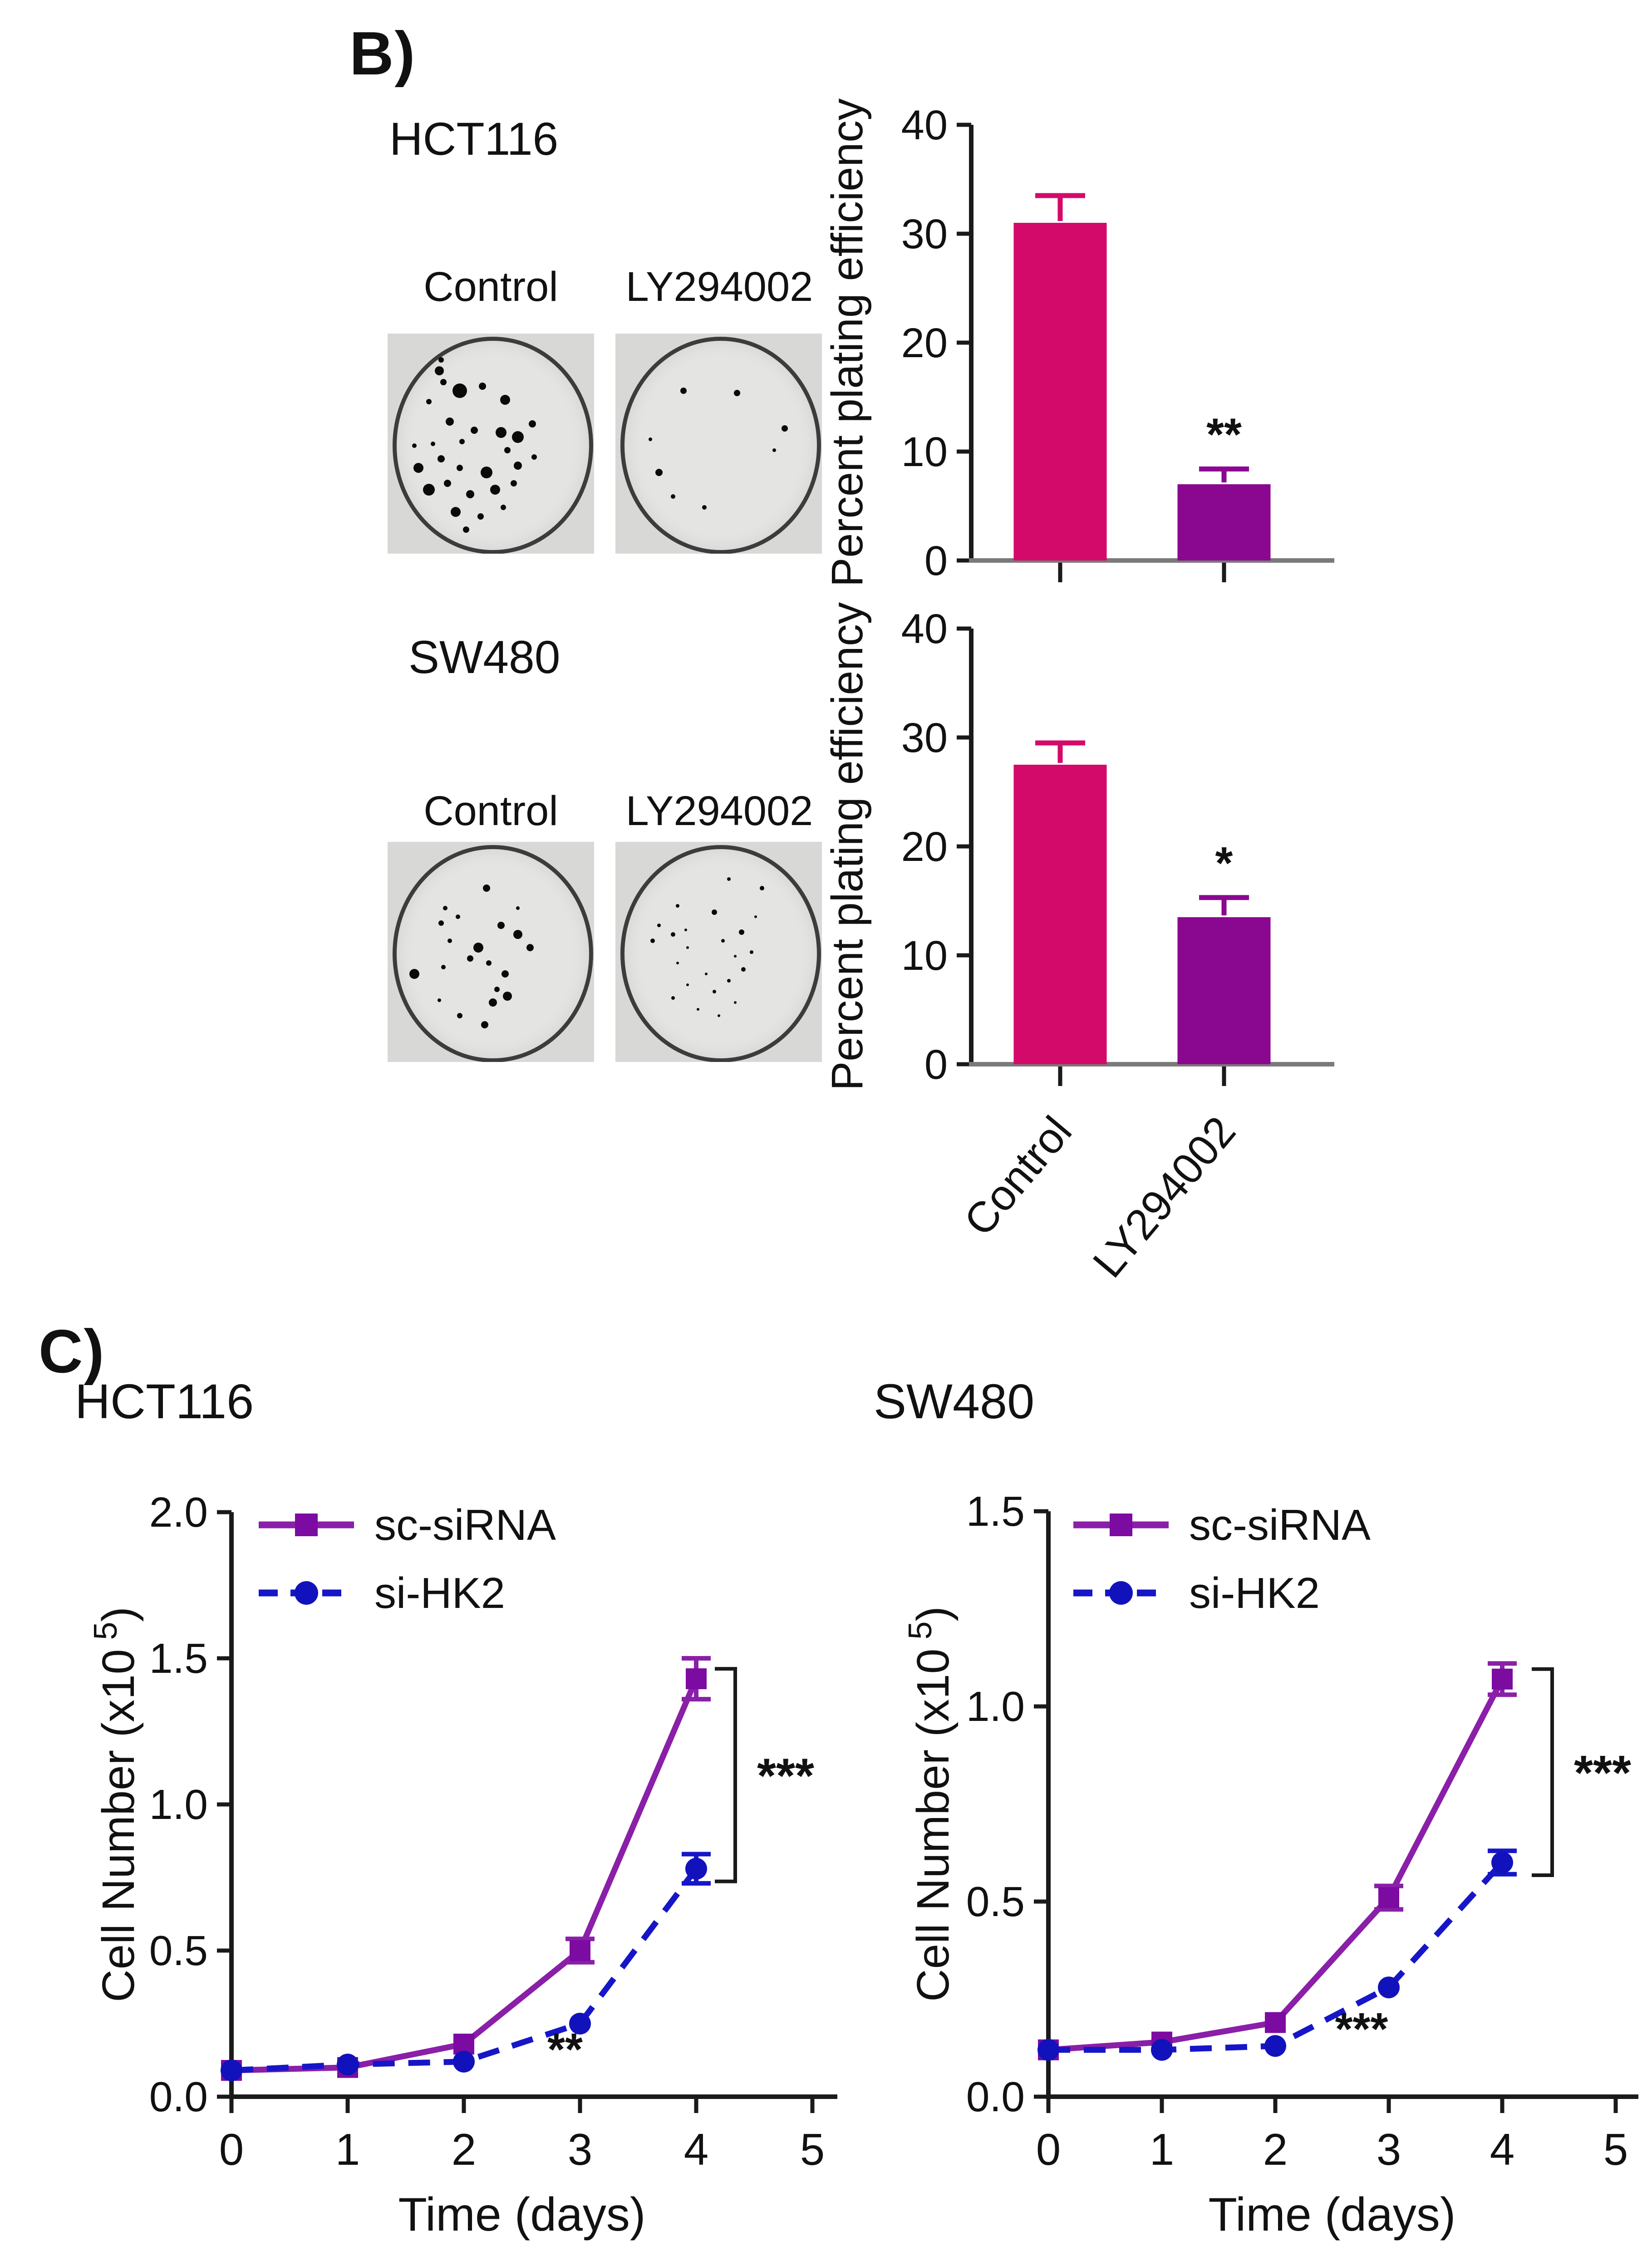 Image resolution: width=1652 pixels, height=2251 pixels. I want to click on panel-c-label: C), so click(72, 1352).